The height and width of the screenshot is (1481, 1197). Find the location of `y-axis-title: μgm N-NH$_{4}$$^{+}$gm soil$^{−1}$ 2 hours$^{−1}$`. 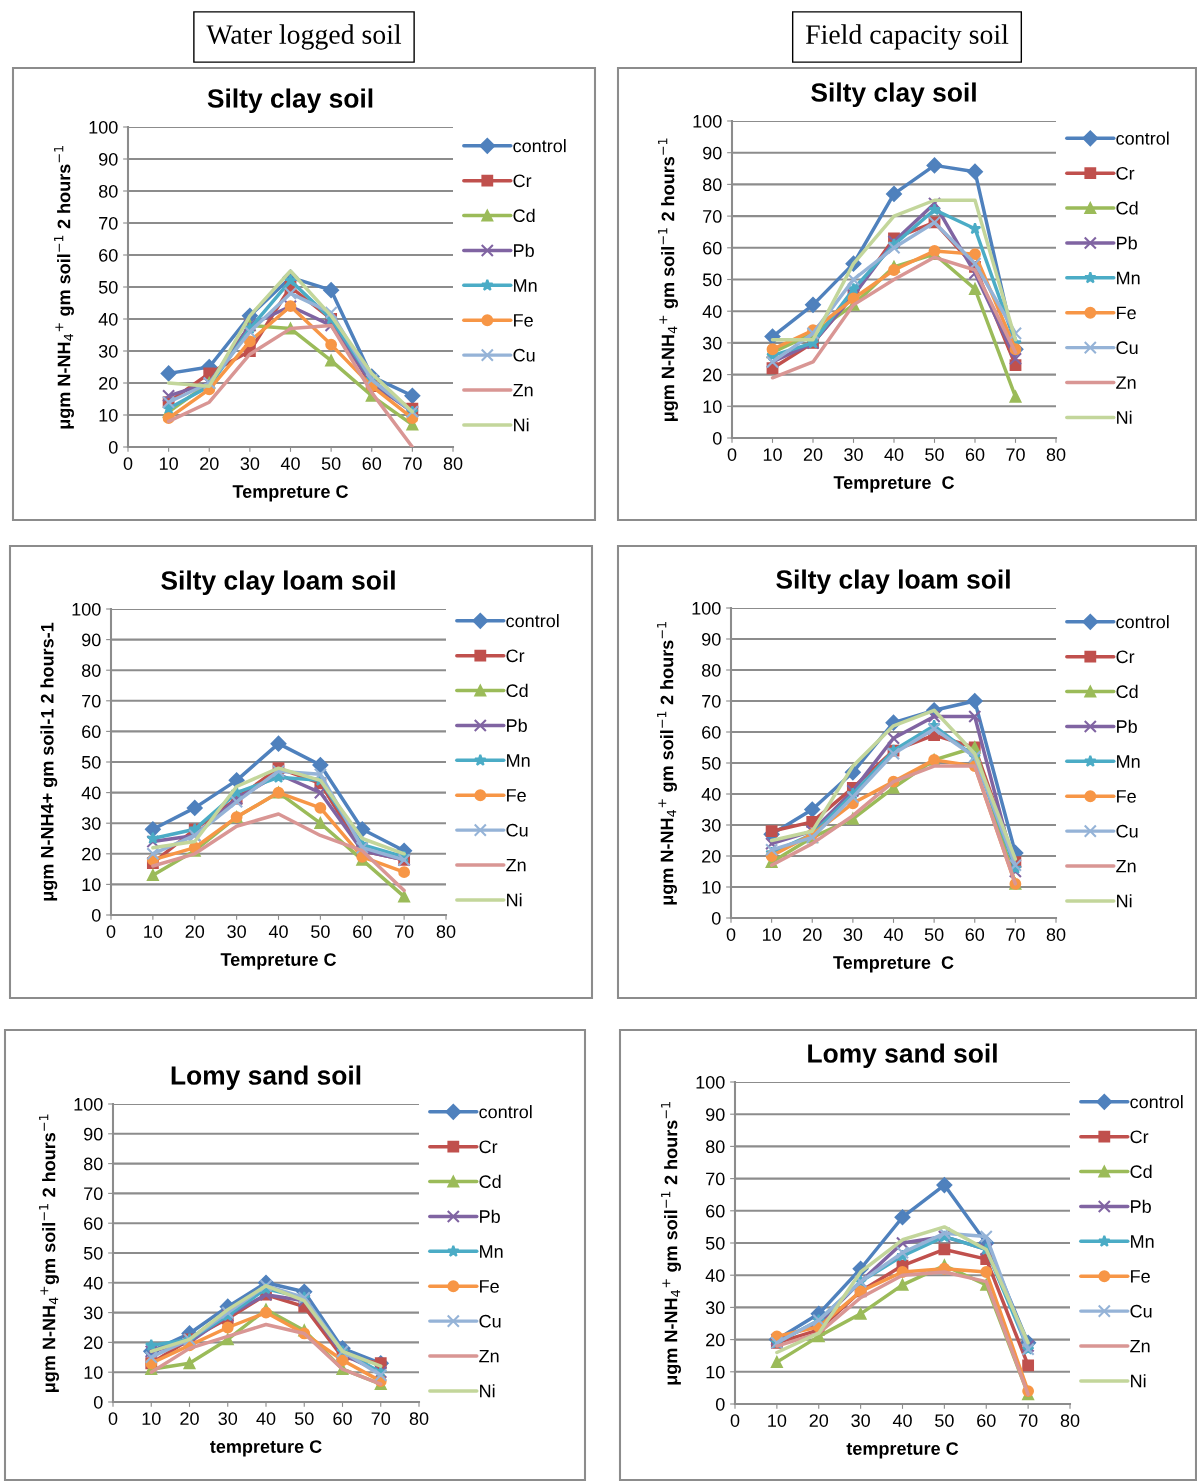

y-axis-title: μgm N-NH$_{4}$$^{+}$gm soil$^{−1}$ 2 hours$^{−1}$ is located at coordinates (49, 1253).